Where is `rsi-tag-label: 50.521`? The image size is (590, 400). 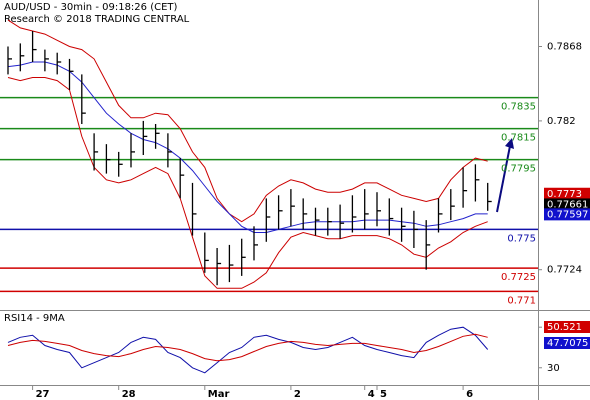
rsi-tag-label: 50.521 is located at coordinates (564, 327).